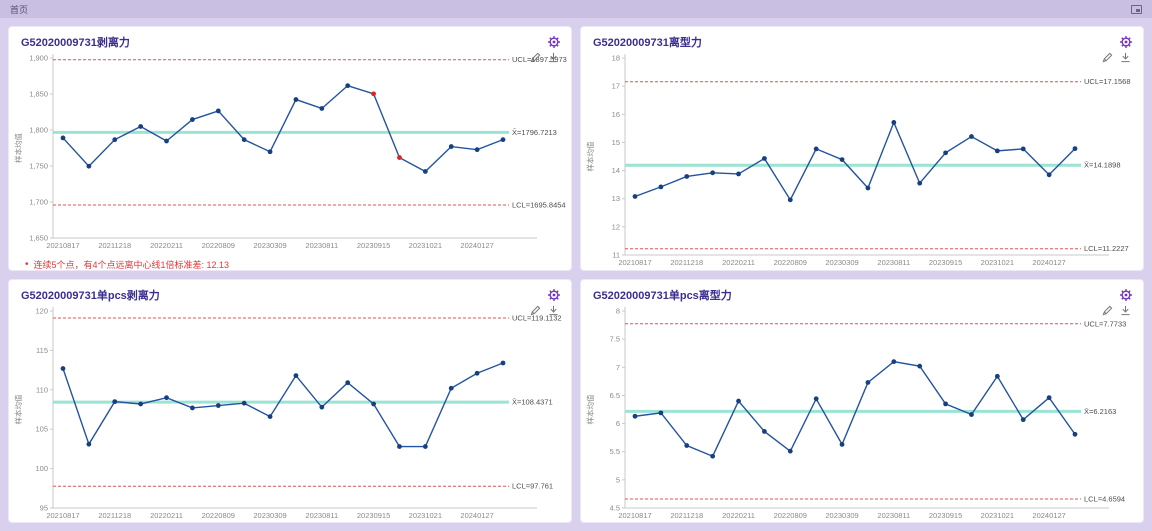  I want to click on svg-text: X̄=14.1898, so click(1102, 165).